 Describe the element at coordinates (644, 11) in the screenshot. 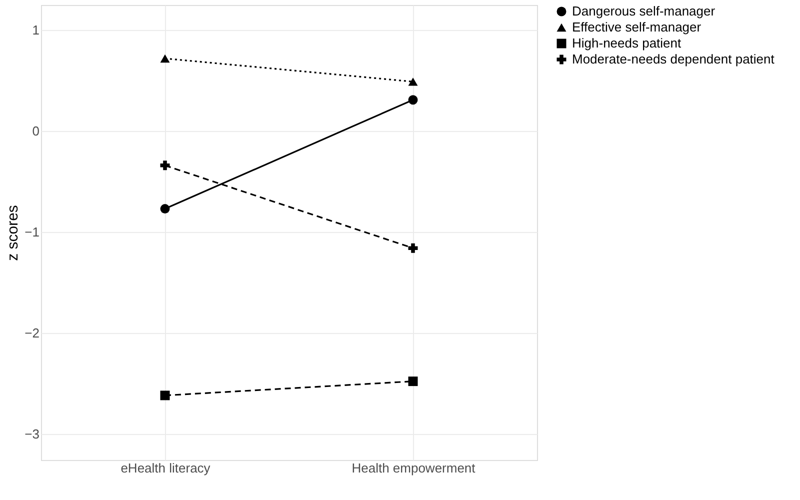

I see `legend-label: Dangerous self-manager` at that location.